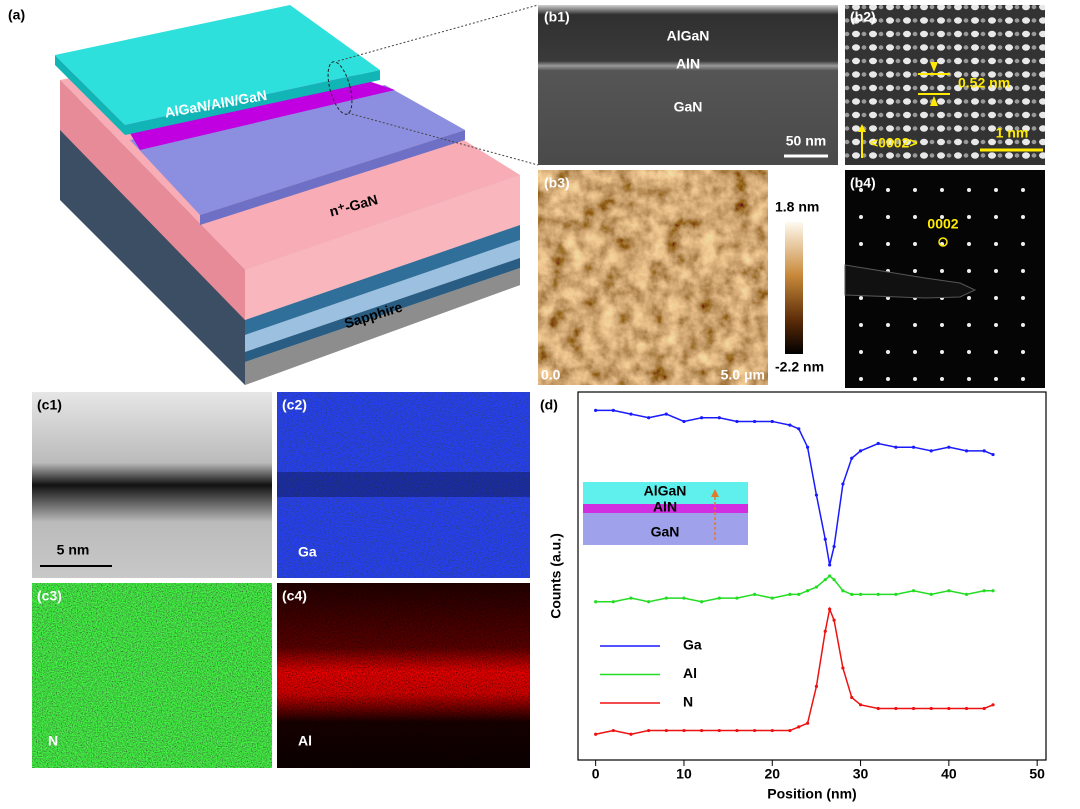 The width and height of the screenshot is (1080, 809). Describe the element at coordinates (692, 645) in the screenshot. I see `legend-label: Ga` at that location.